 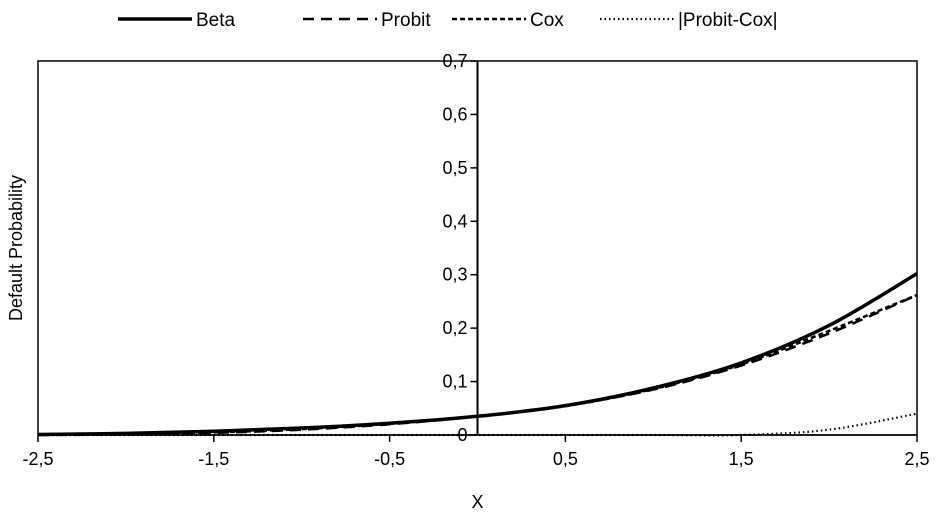 What do you see at coordinates (216, 20) in the screenshot?
I see `legend-label: Beta` at bounding box center [216, 20].